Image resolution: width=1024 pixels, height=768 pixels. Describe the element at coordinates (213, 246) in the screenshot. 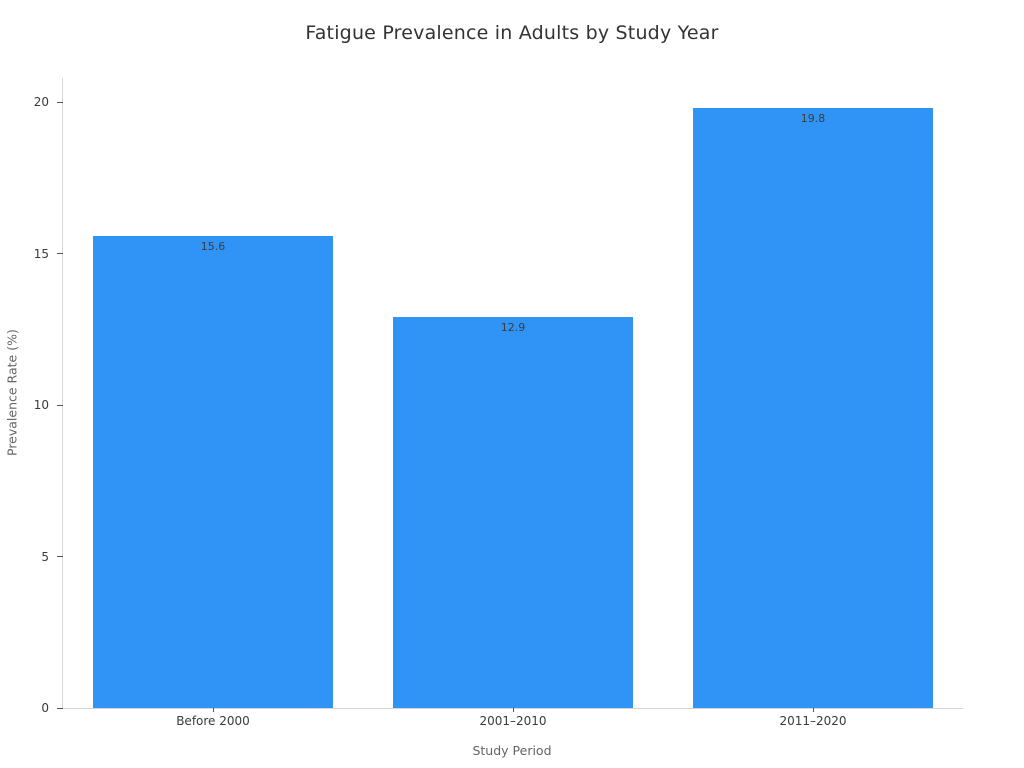

I see `bar-value-label: 15.6` at that location.